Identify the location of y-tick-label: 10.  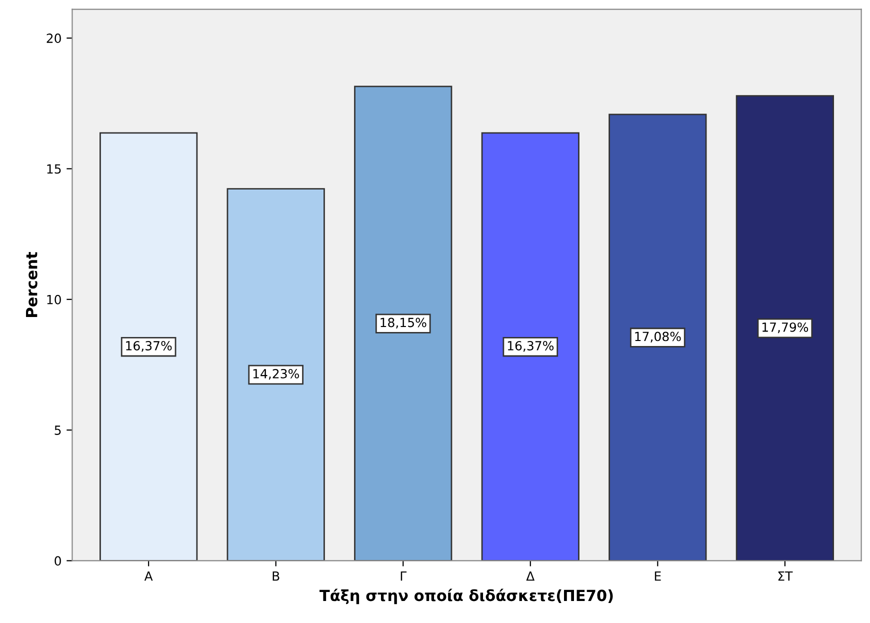
(54, 299).